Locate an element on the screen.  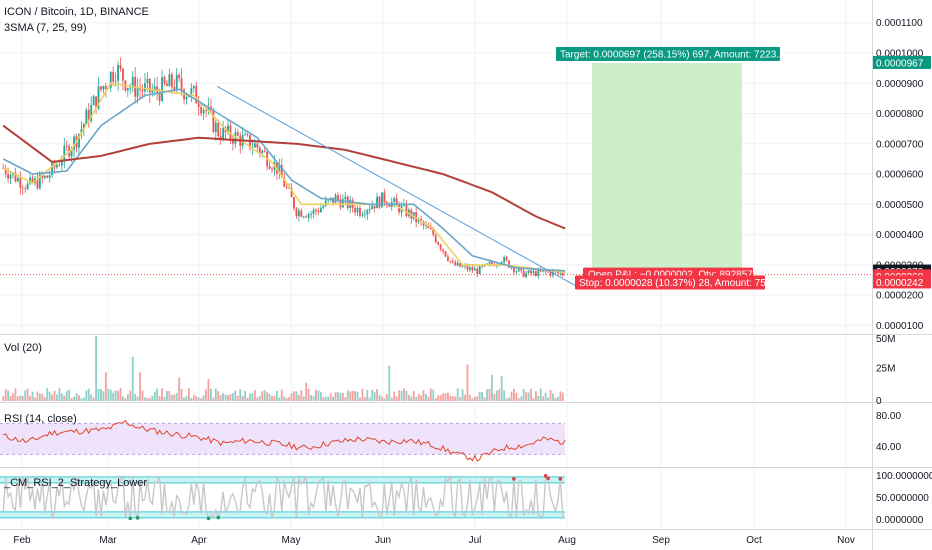
trendline is located at coordinates (396, 186).